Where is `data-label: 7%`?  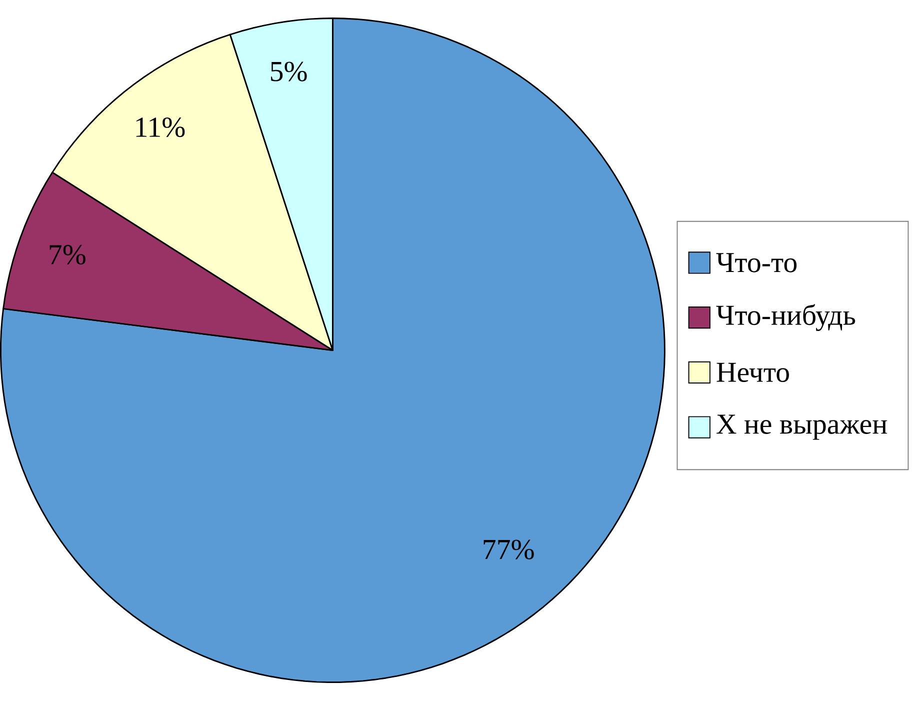
data-label: 7% is located at coordinates (68, 255).